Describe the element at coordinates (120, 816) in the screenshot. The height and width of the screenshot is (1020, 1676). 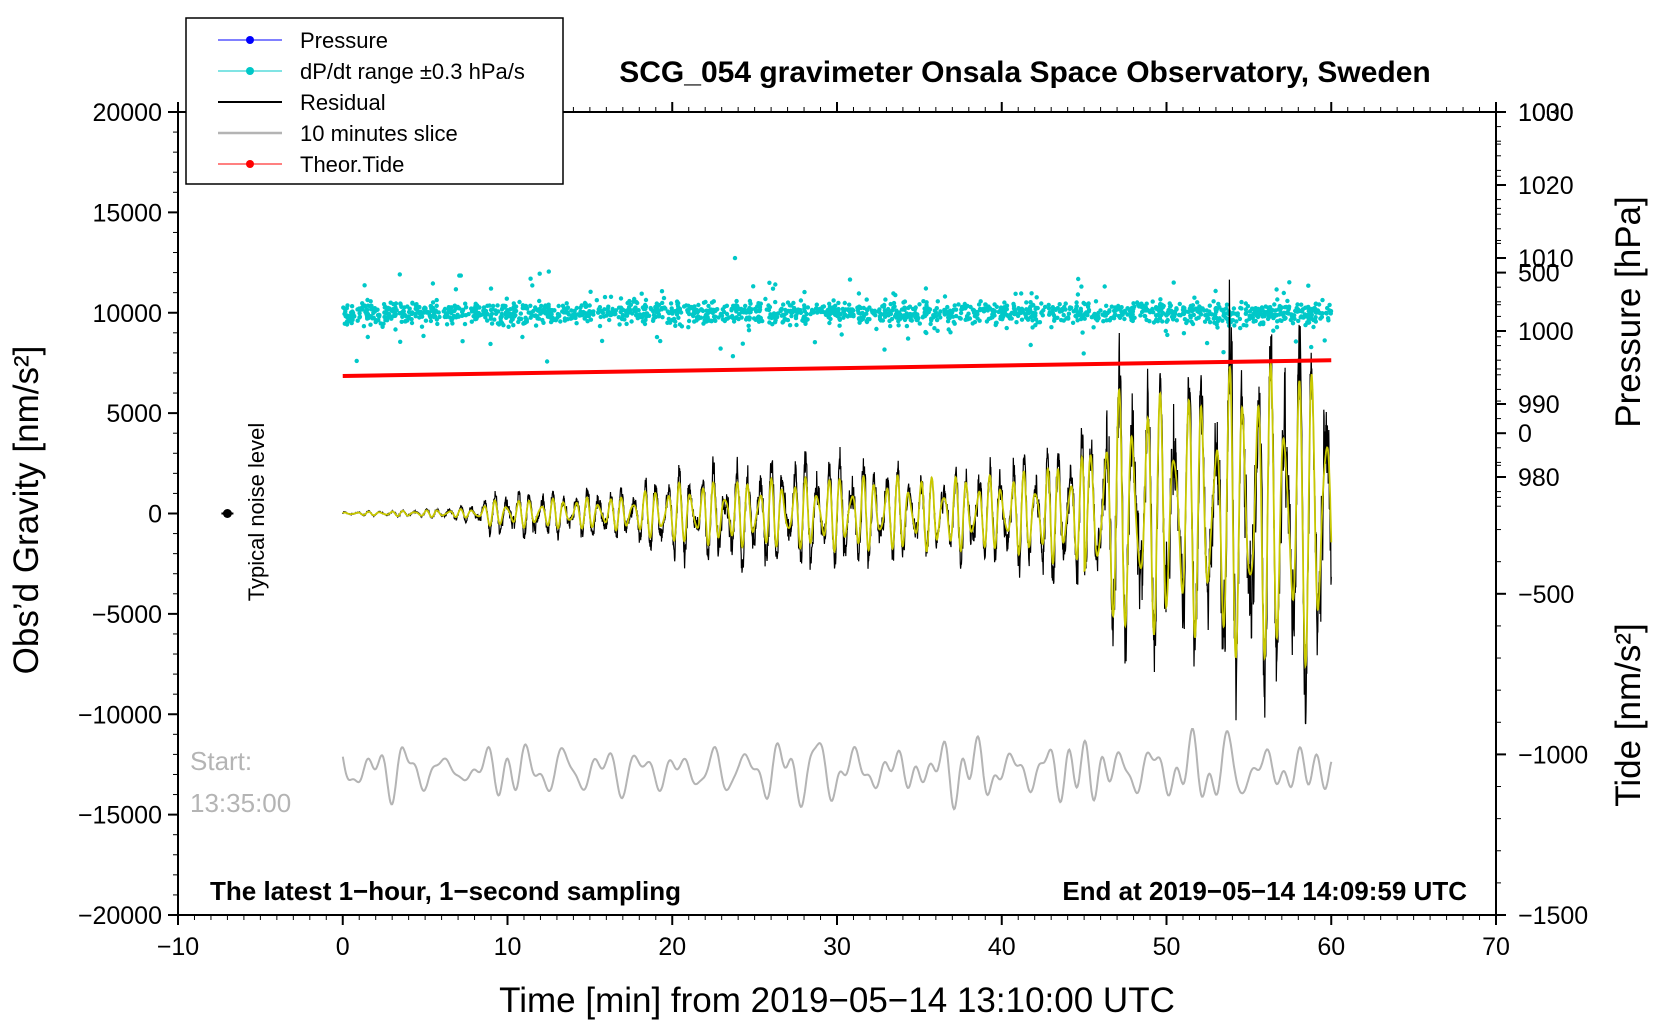
I see `y-left-tick-label: −15000` at that location.